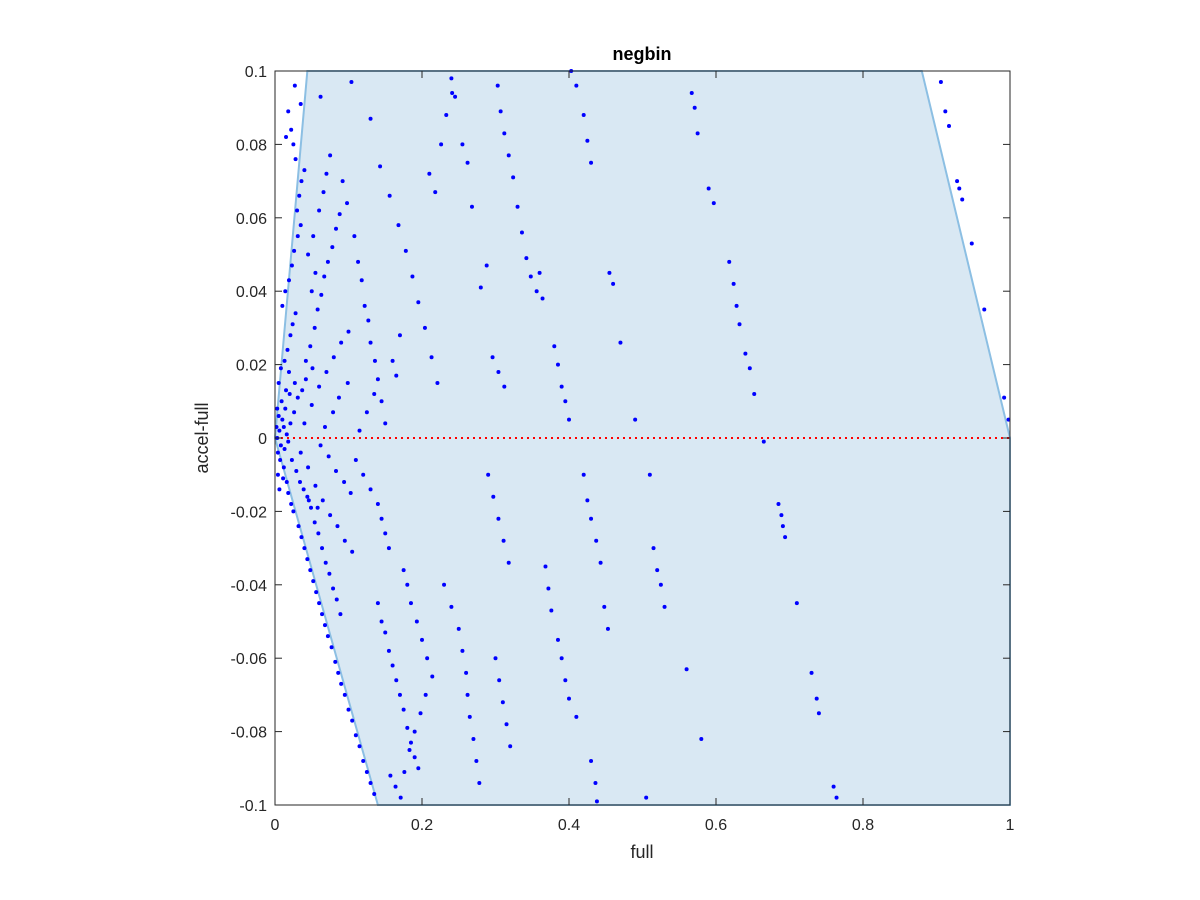  What do you see at coordinates (422, 825) in the screenshot?
I see `x-tick-label: 0.2` at bounding box center [422, 825].